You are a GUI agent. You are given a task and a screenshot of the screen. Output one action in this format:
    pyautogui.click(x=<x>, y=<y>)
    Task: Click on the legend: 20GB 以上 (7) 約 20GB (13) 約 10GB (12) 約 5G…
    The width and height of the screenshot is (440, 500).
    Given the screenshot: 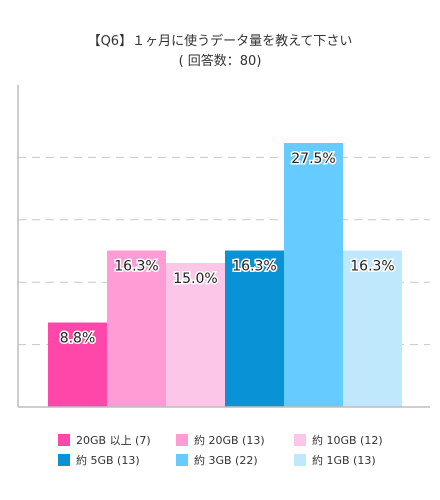 What is the action you would take?
    pyautogui.click(x=238, y=450)
    